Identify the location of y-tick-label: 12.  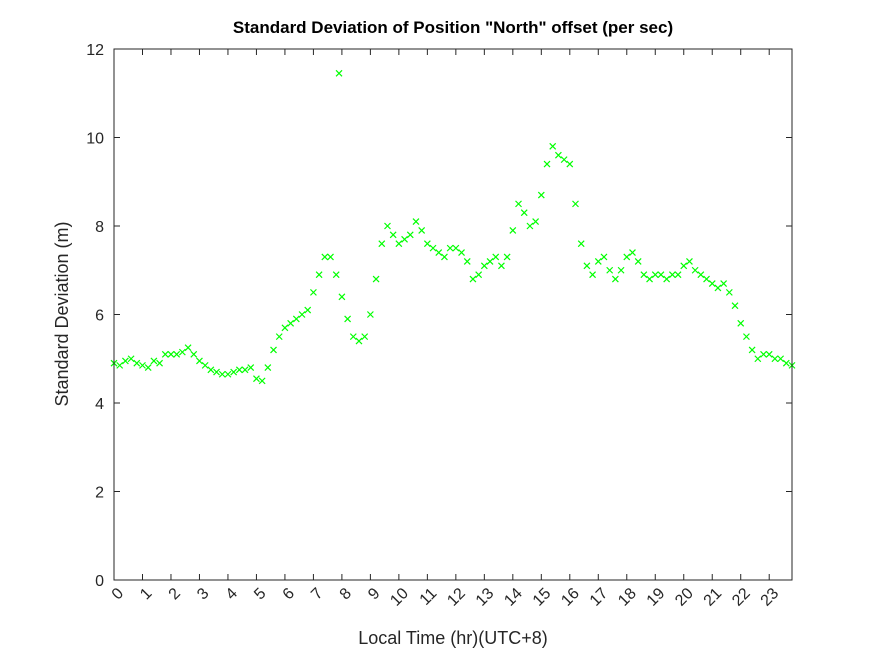
(95, 50).